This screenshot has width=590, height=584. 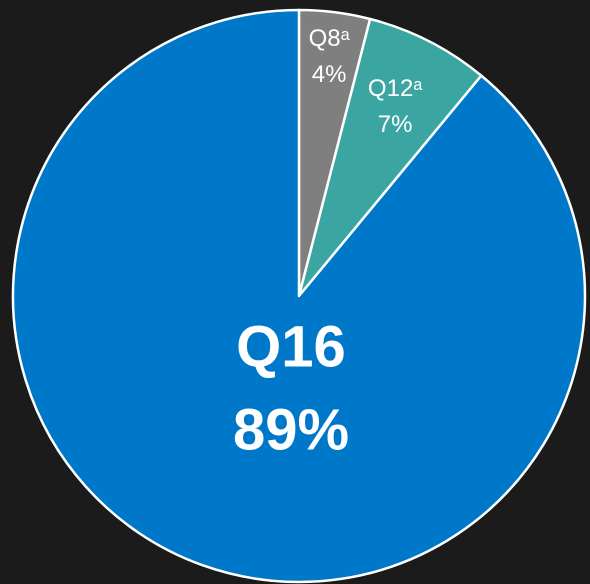 I want to click on slice-label: Q16, so click(x=291, y=346).